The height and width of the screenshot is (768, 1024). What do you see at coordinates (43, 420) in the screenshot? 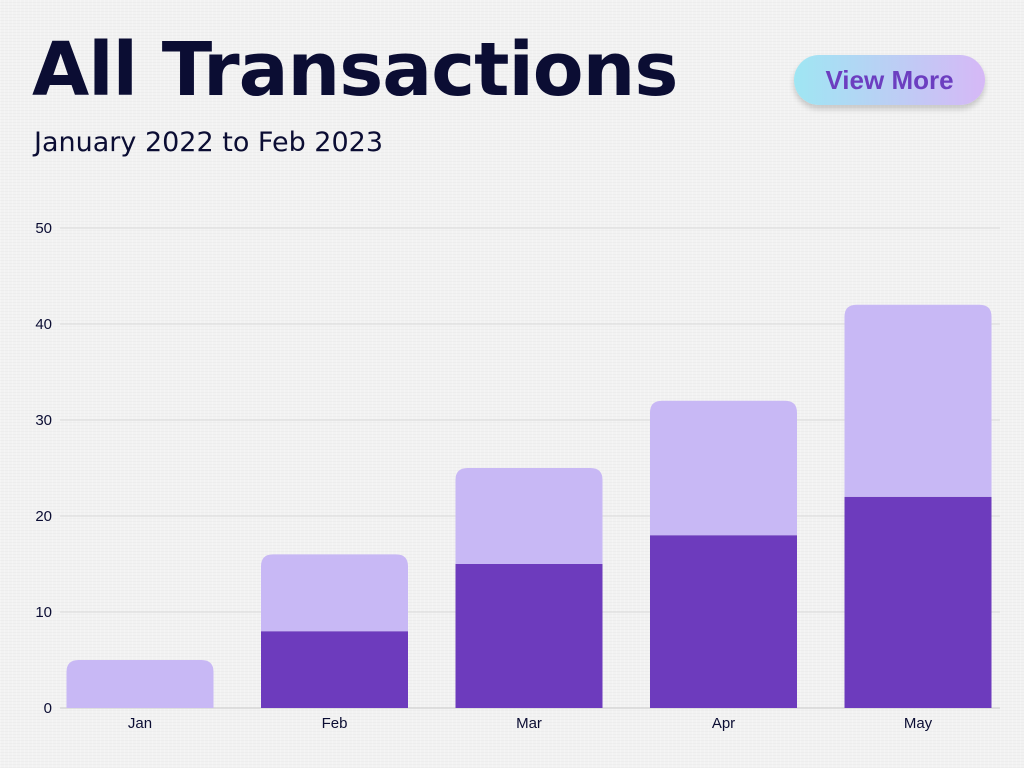
I see `y-tick-label: 30` at bounding box center [43, 420].